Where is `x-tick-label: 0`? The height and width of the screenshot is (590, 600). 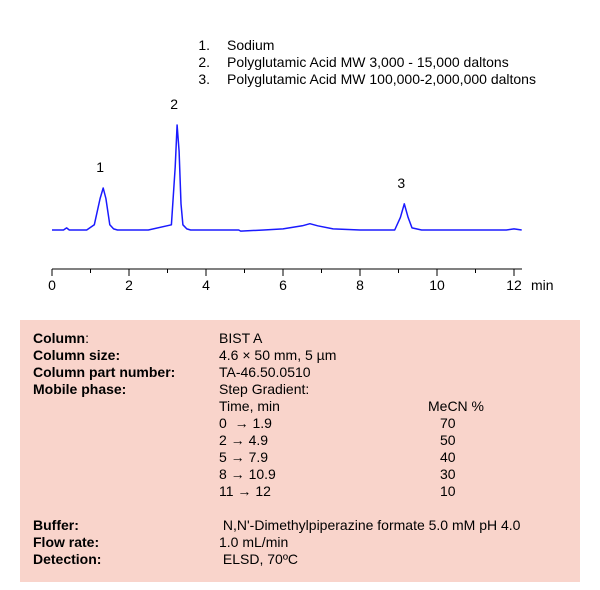
x-tick-label: 0 is located at coordinates (52, 285).